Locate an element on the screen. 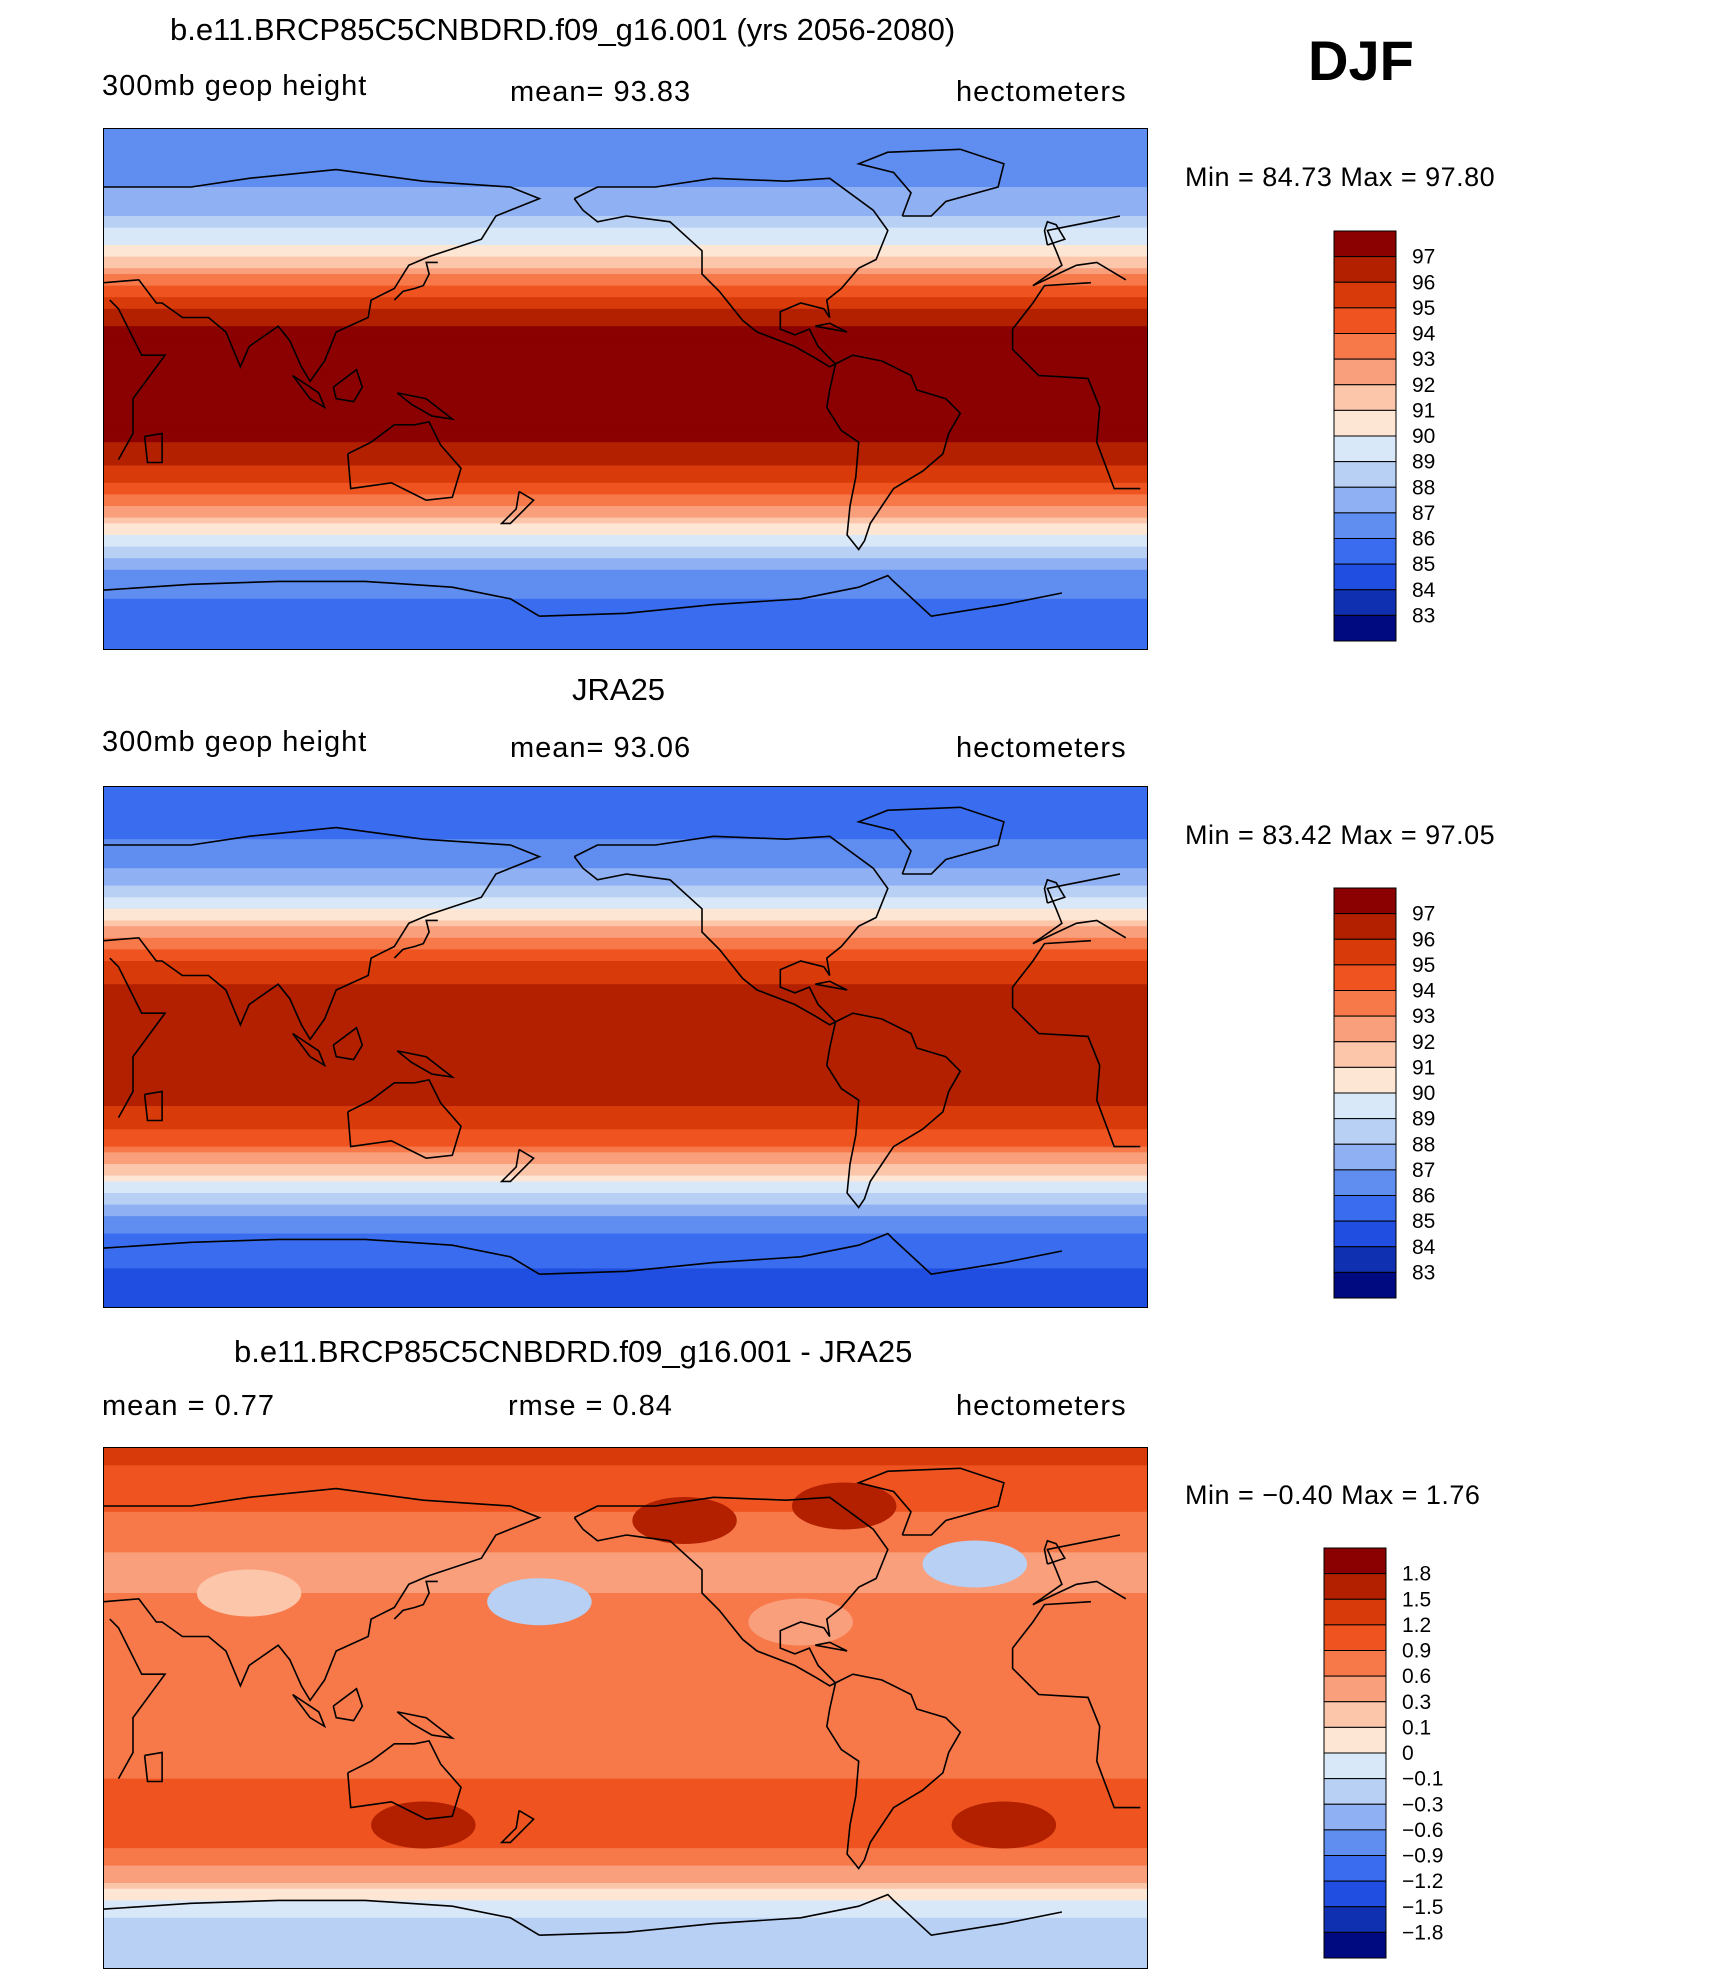  colorbar-tick-label: 85 is located at coordinates (1423, 564).